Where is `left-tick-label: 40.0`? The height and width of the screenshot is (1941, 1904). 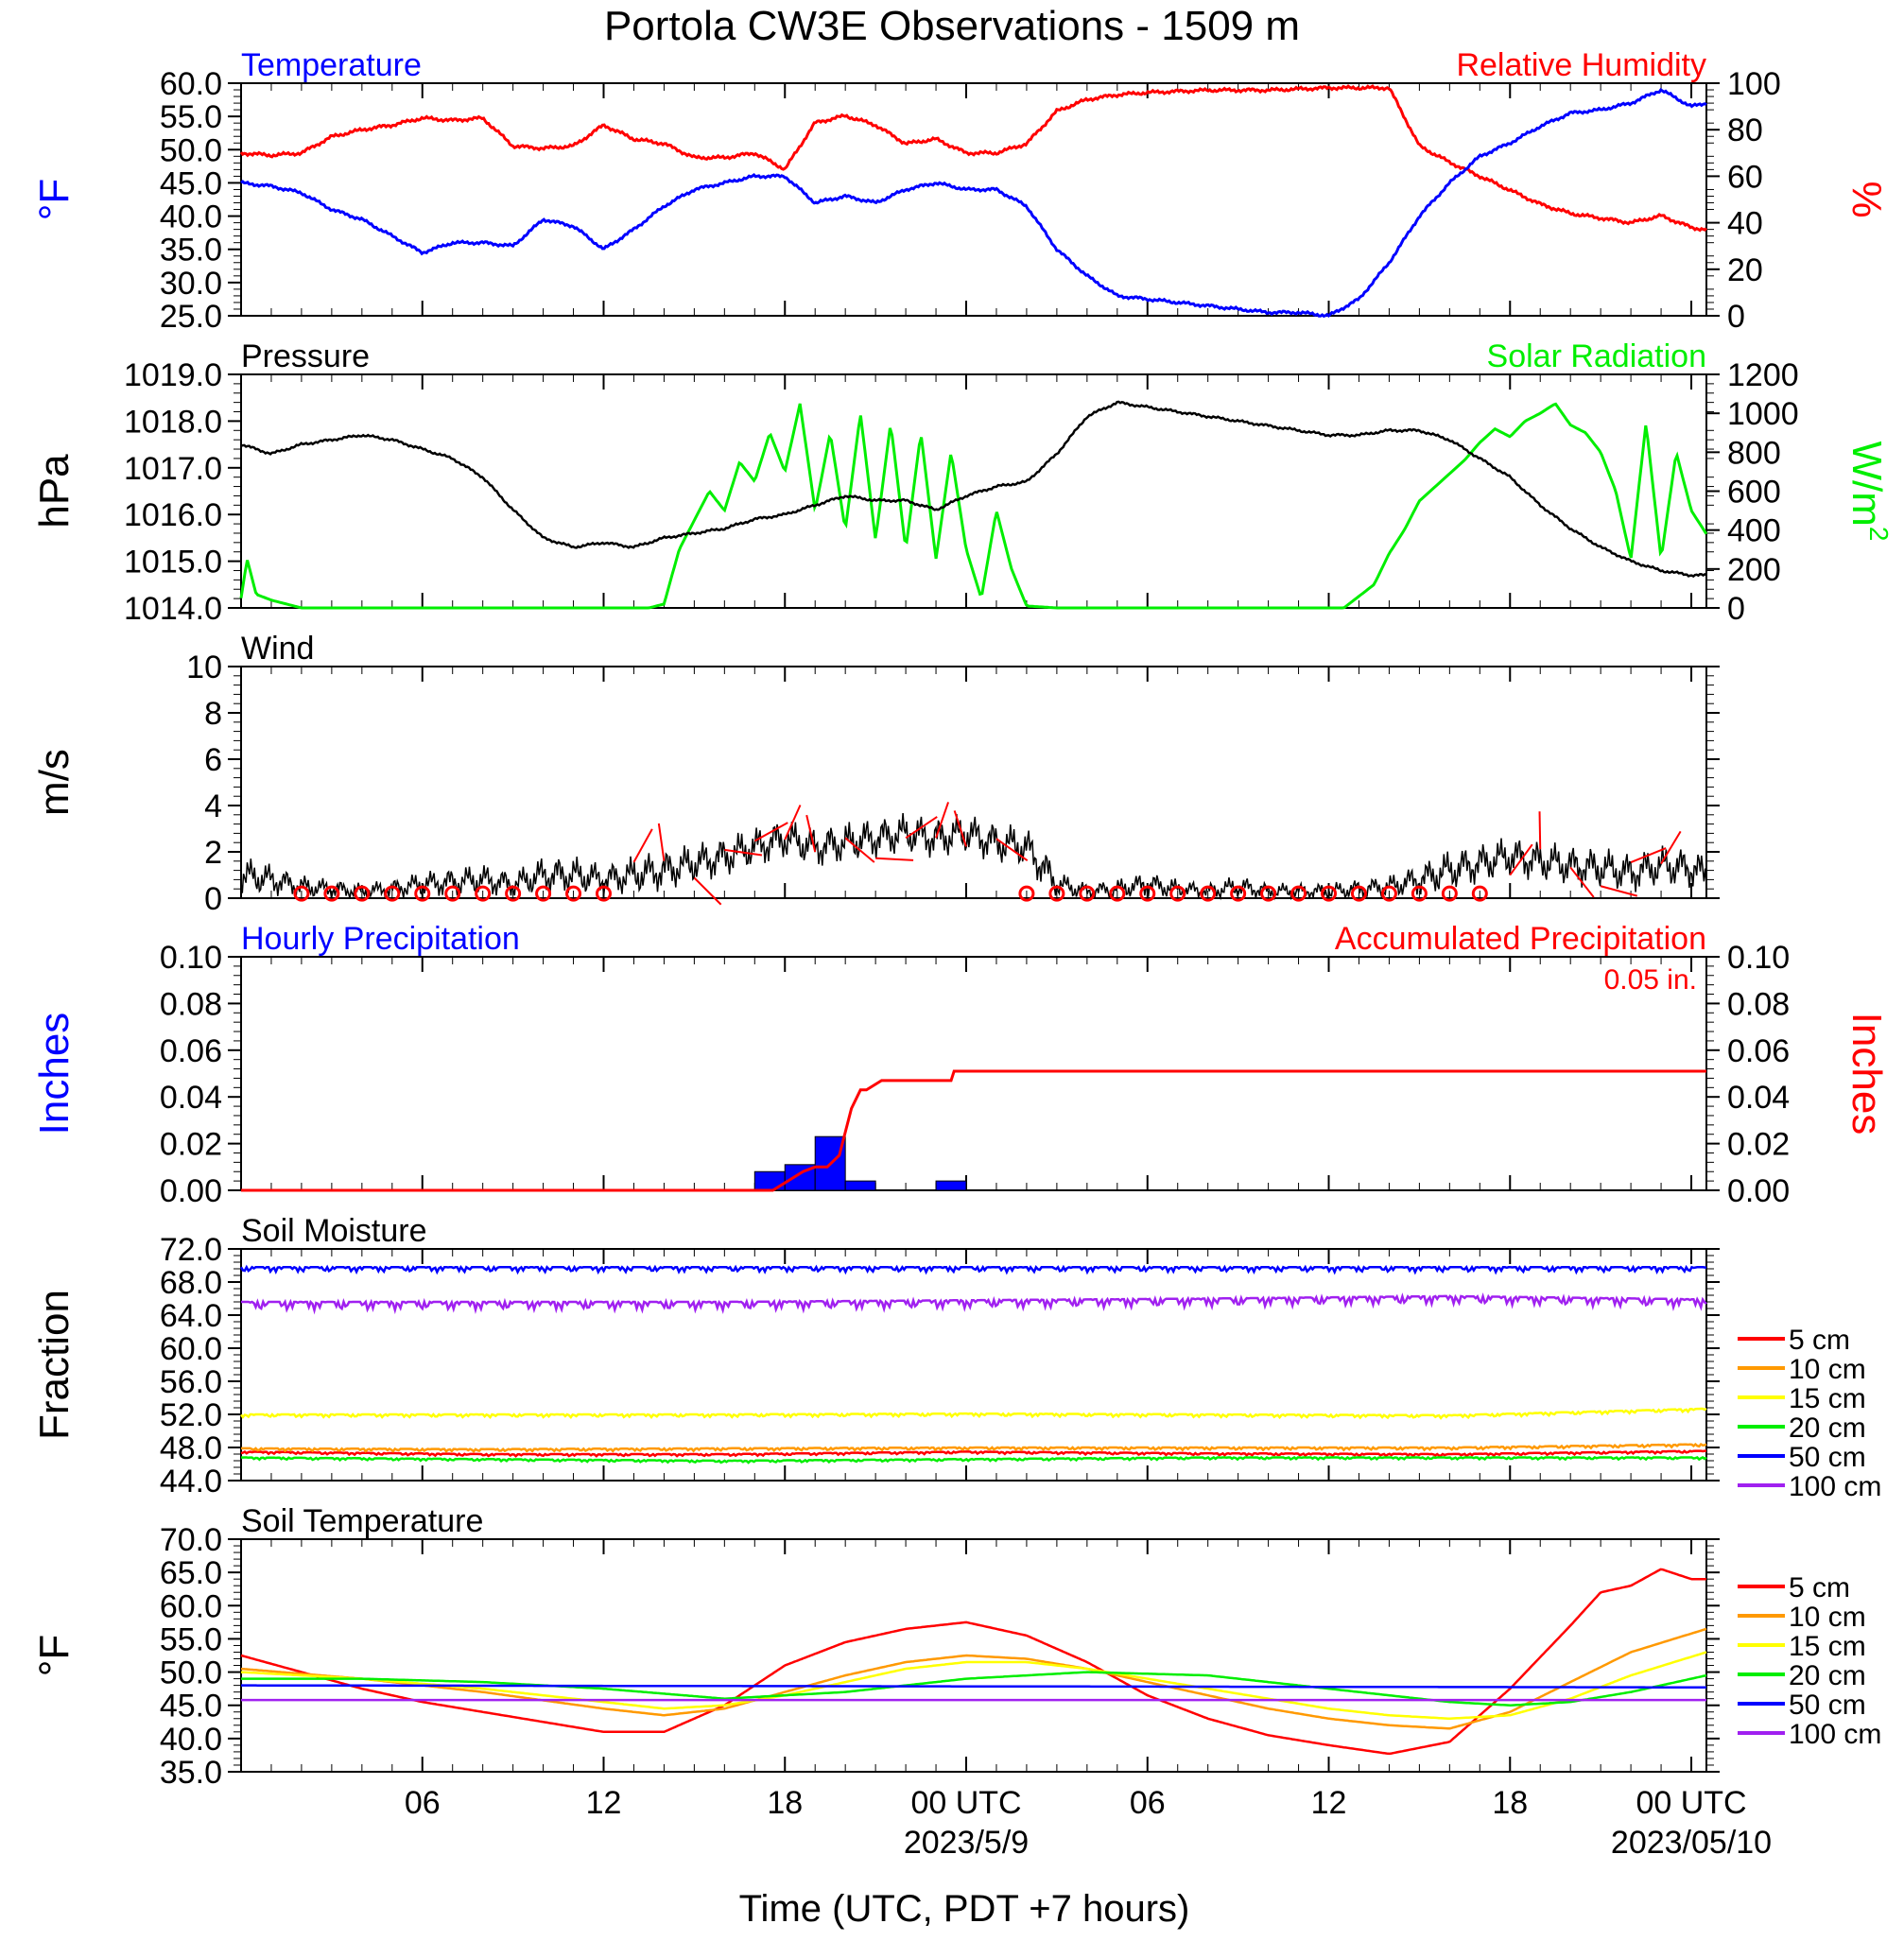
left-tick-label: 40.0 is located at coordinates (191, 1740).